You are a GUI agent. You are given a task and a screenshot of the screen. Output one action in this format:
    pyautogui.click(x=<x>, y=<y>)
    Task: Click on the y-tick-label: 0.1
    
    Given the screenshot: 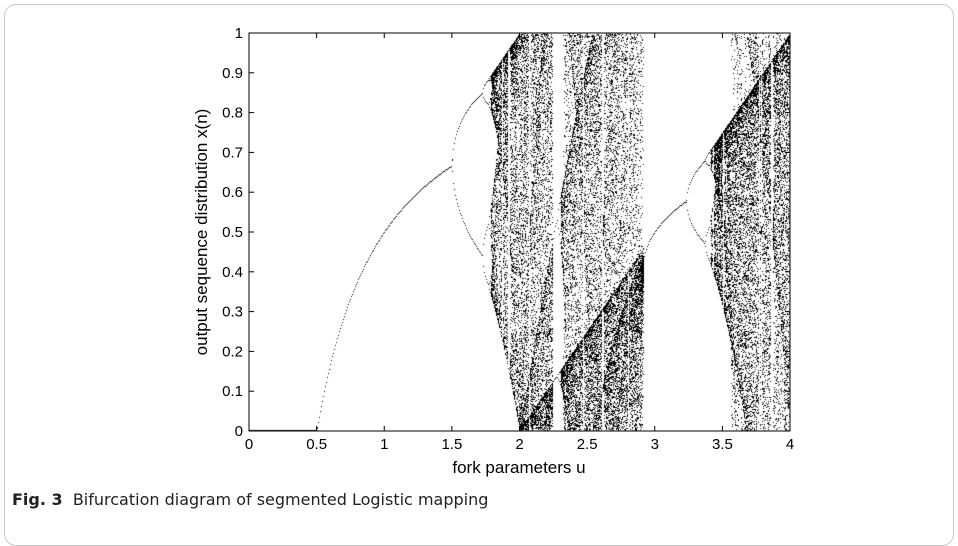 What is the action you would take?
    pyautogui.click(x=232, y=391)
    